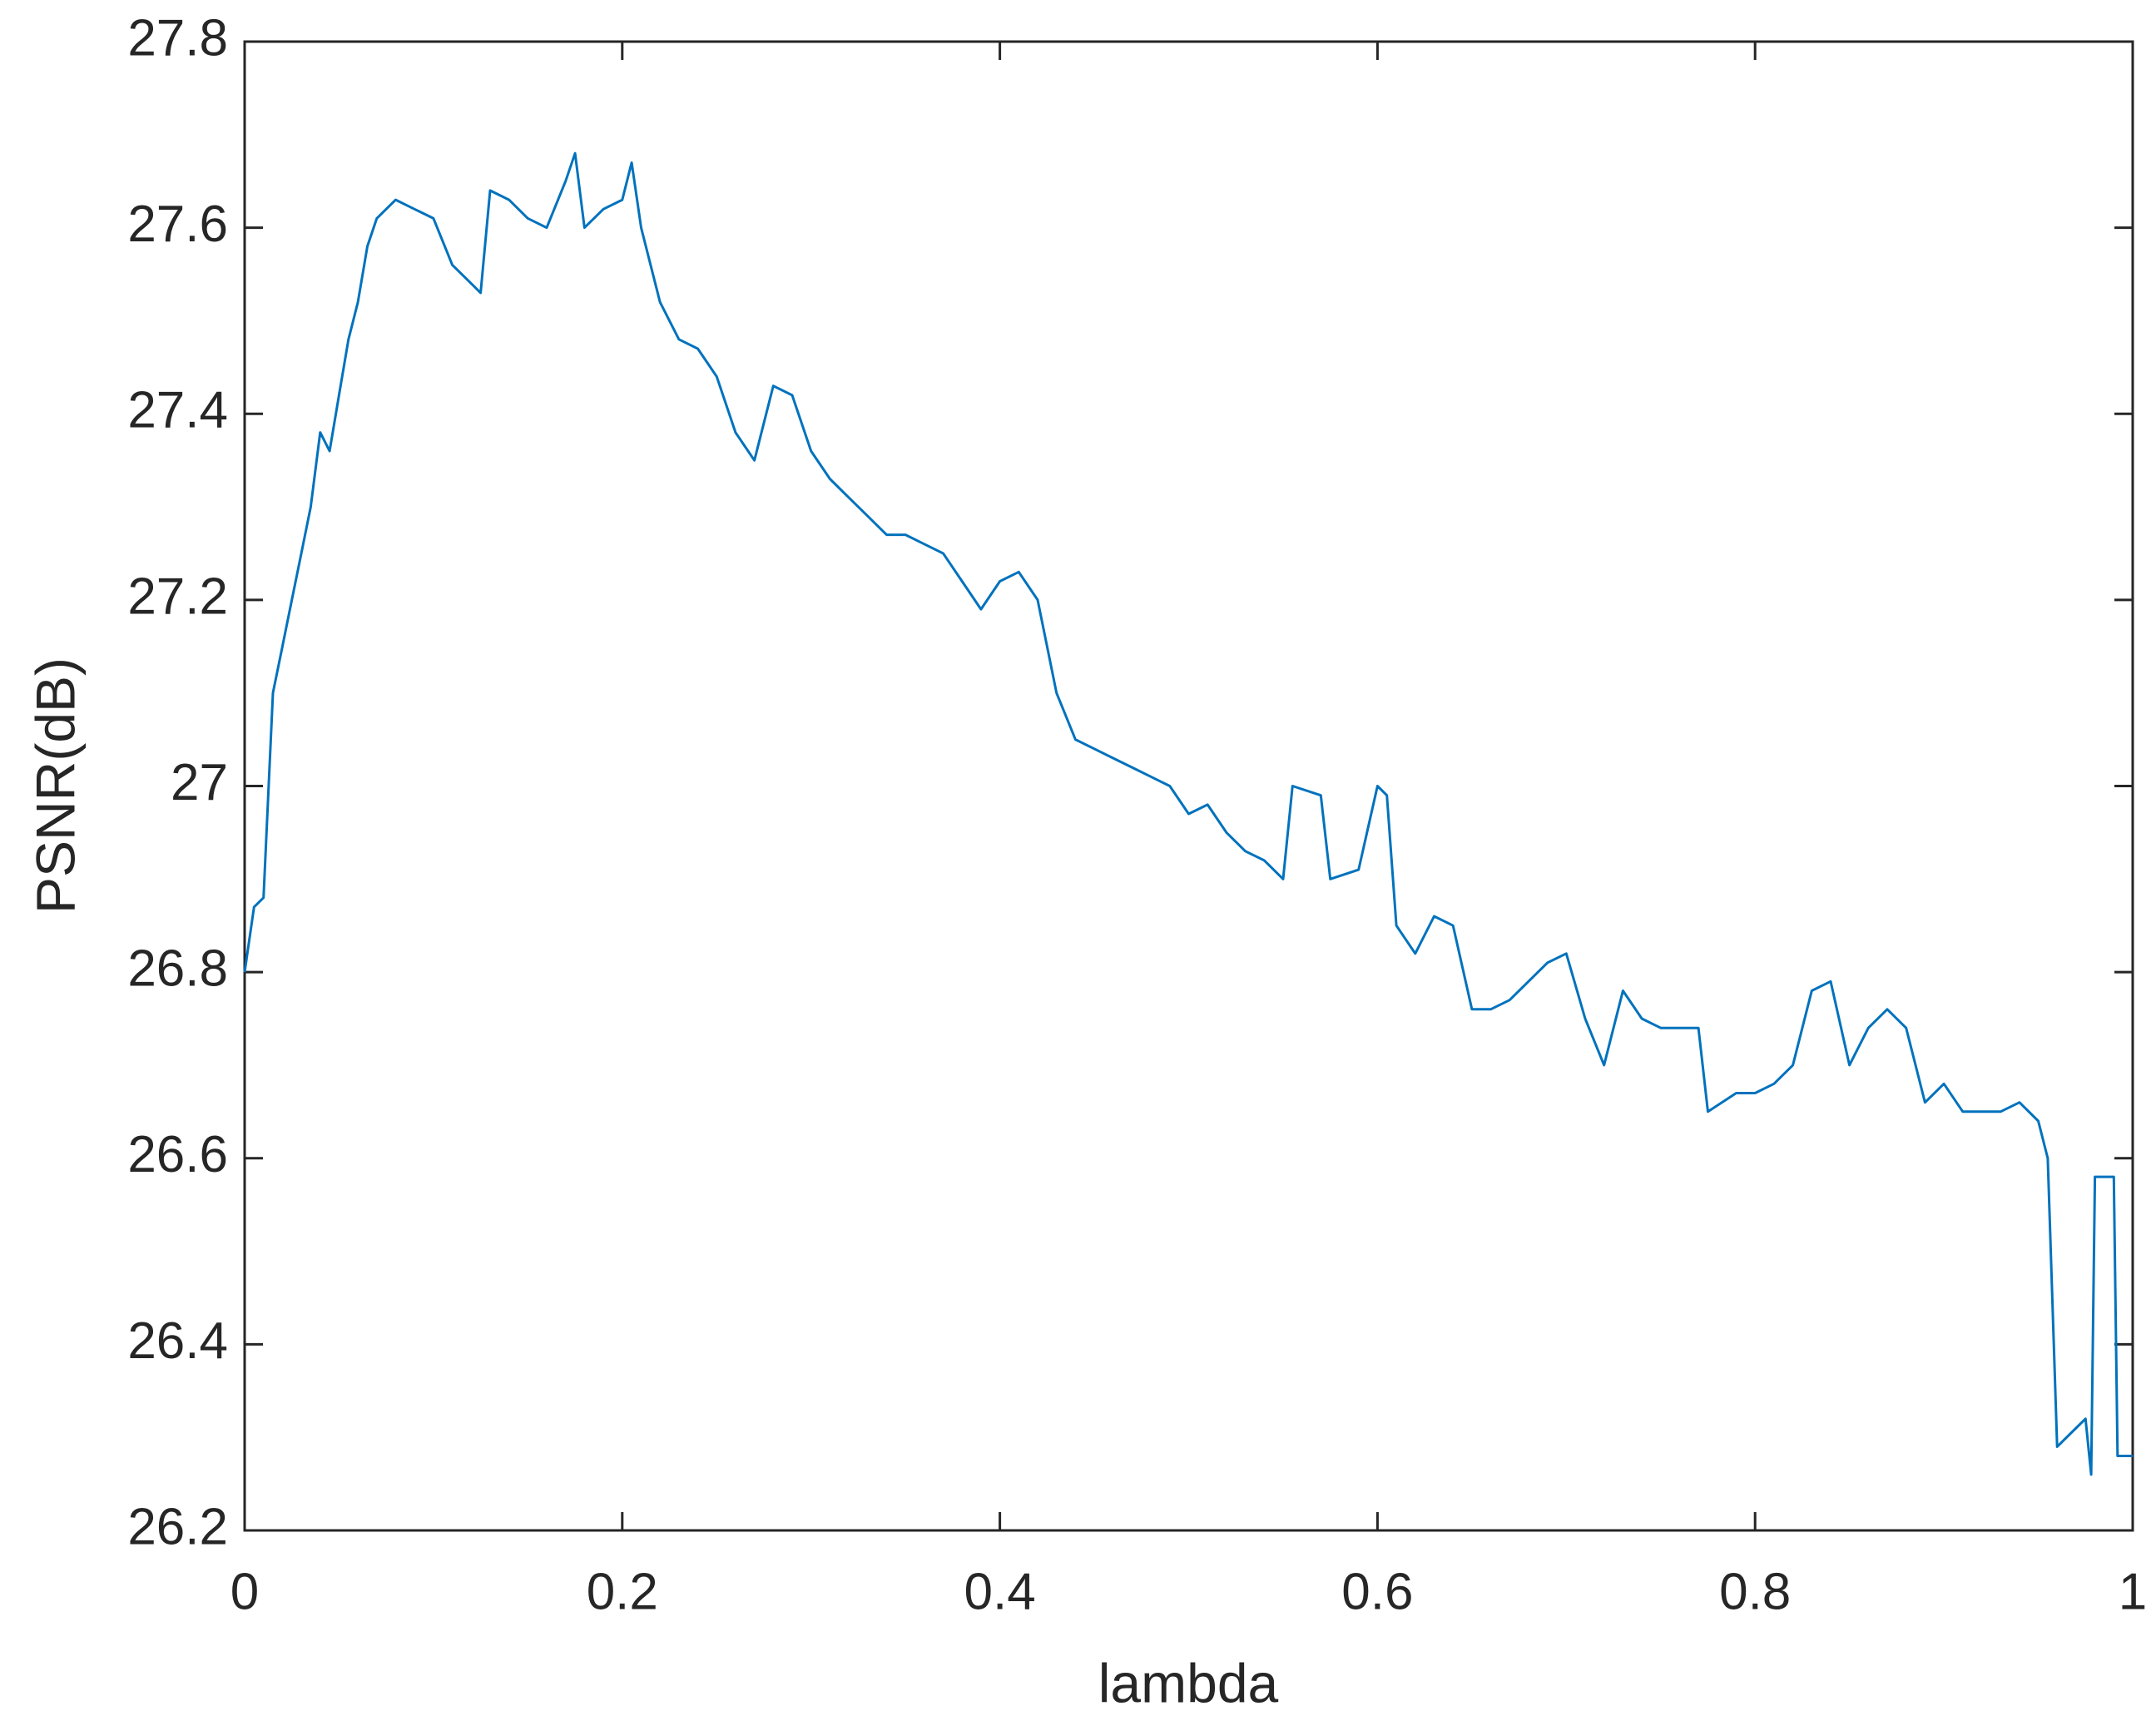 The width and height of the screenshot is (2156, 1721). Describe the element at coordinates (1000, 1591) in the screenshot. I see `x-tick-label: 0.4` at that location.